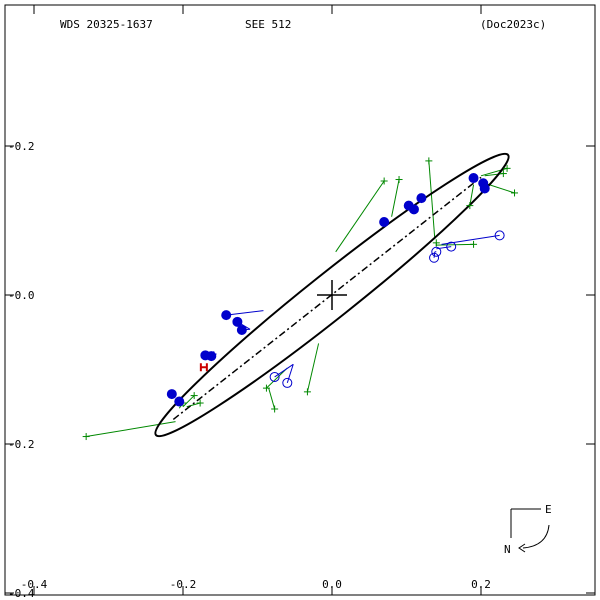 This screenshot has width=600, height=600. What do you see at coordinates (183, 584) in the screenshot?
I see `x-tick-label: -0.2` at bounding box center [183, 584].